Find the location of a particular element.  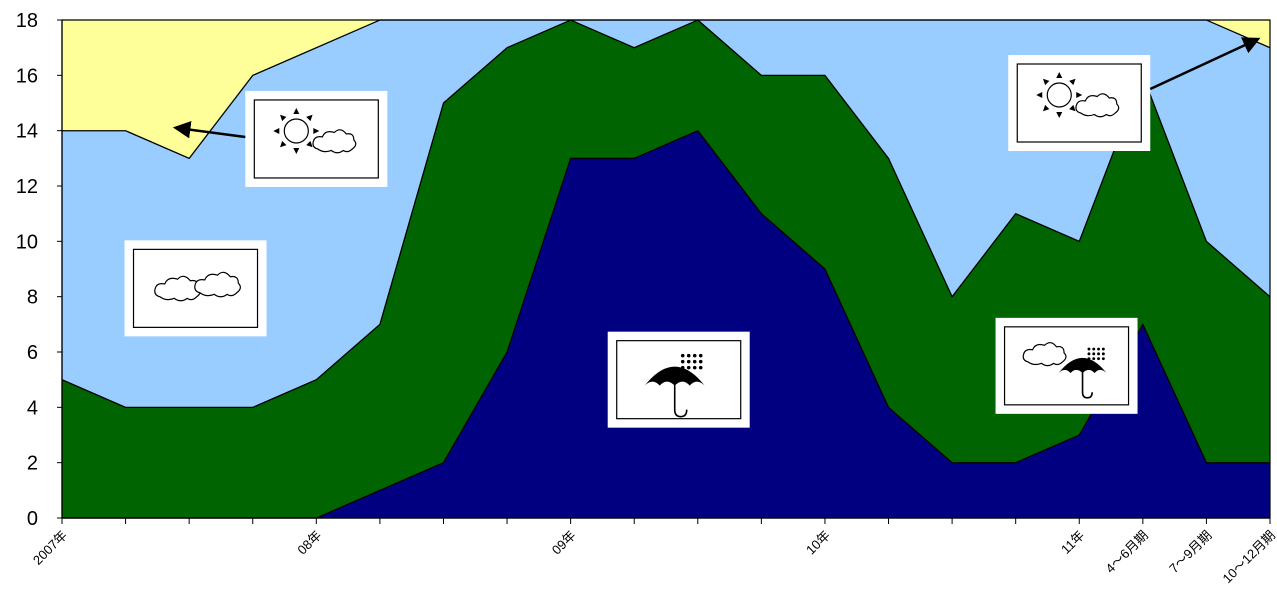

x-tick-label: 10～12月期 is located at coordinates (1248, 557).